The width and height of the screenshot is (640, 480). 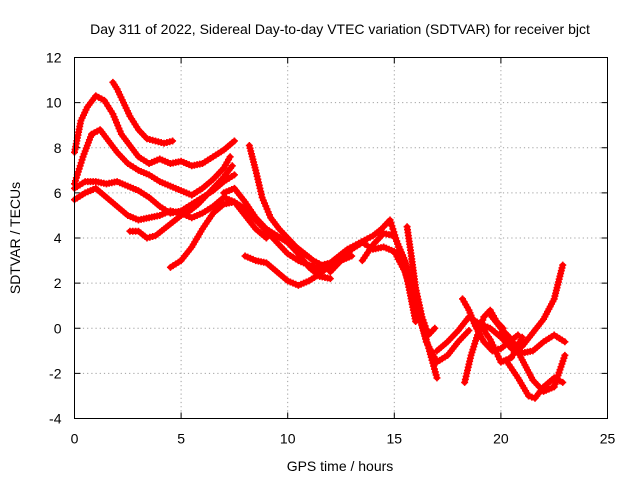 I want to click on x-axis-label: GPS time / hours, so click(x=340, y=466).